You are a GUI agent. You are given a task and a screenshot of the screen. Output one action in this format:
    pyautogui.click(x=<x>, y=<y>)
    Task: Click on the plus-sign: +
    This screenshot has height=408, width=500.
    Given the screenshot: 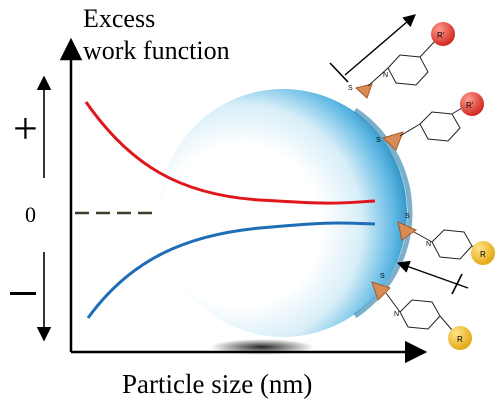 What is the action you would take?
    pyautogui.click(x=25, y=128)
    